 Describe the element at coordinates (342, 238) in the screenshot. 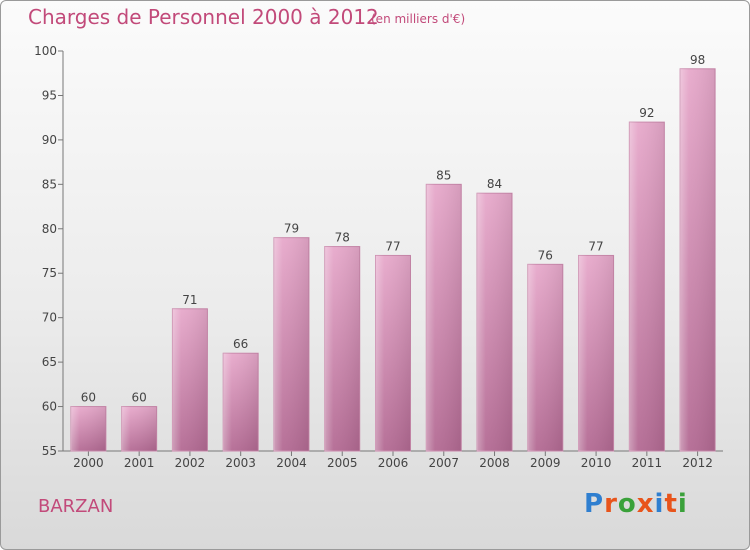

I see `data-label: 78` at that location.